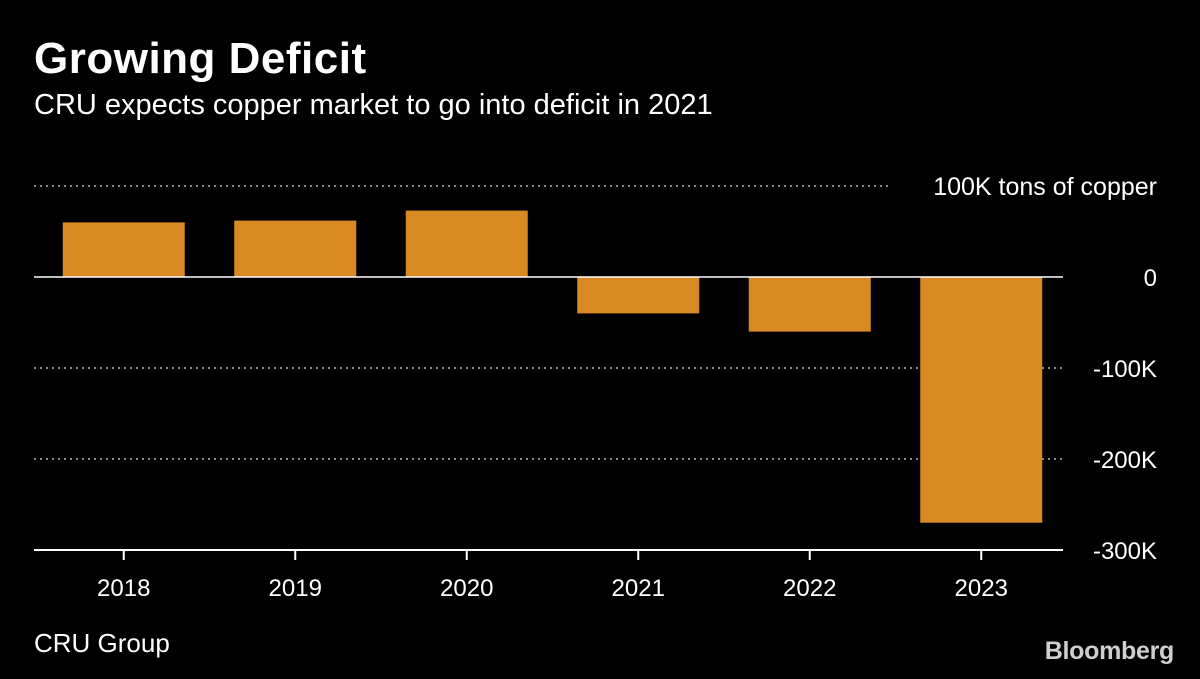  What do you see at coordinates (1109, 651) in the screenshot?
I see `bloomberg-logo: Bloomberg` at bounding box center [1109, 651].